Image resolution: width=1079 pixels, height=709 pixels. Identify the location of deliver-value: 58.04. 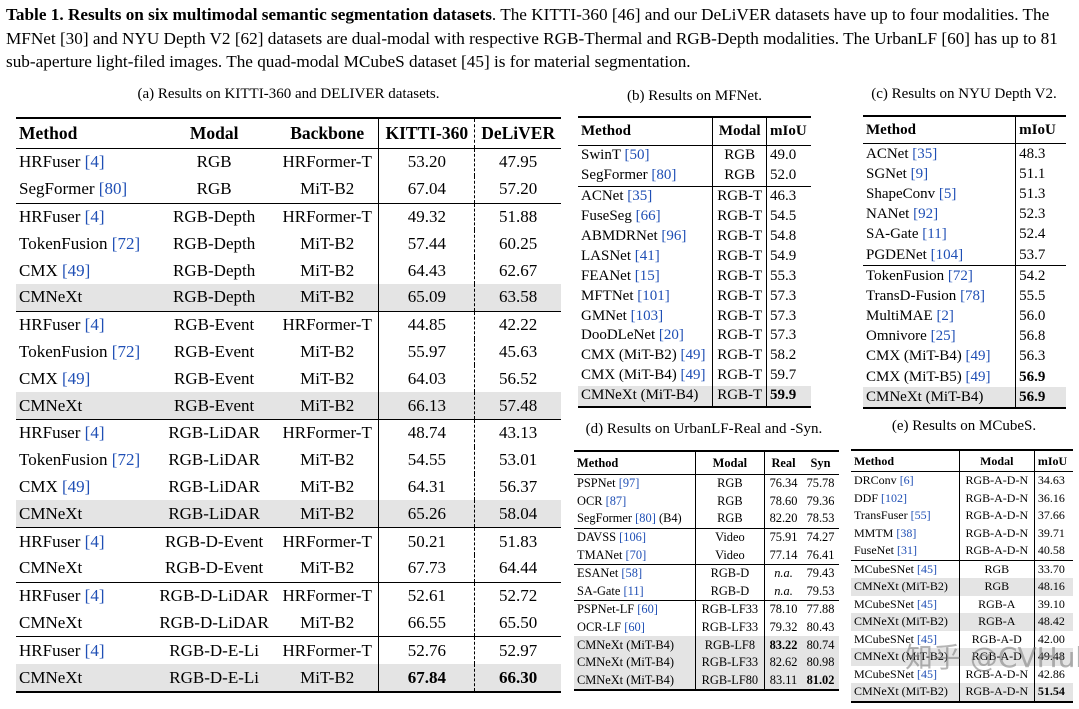
(517, 514).